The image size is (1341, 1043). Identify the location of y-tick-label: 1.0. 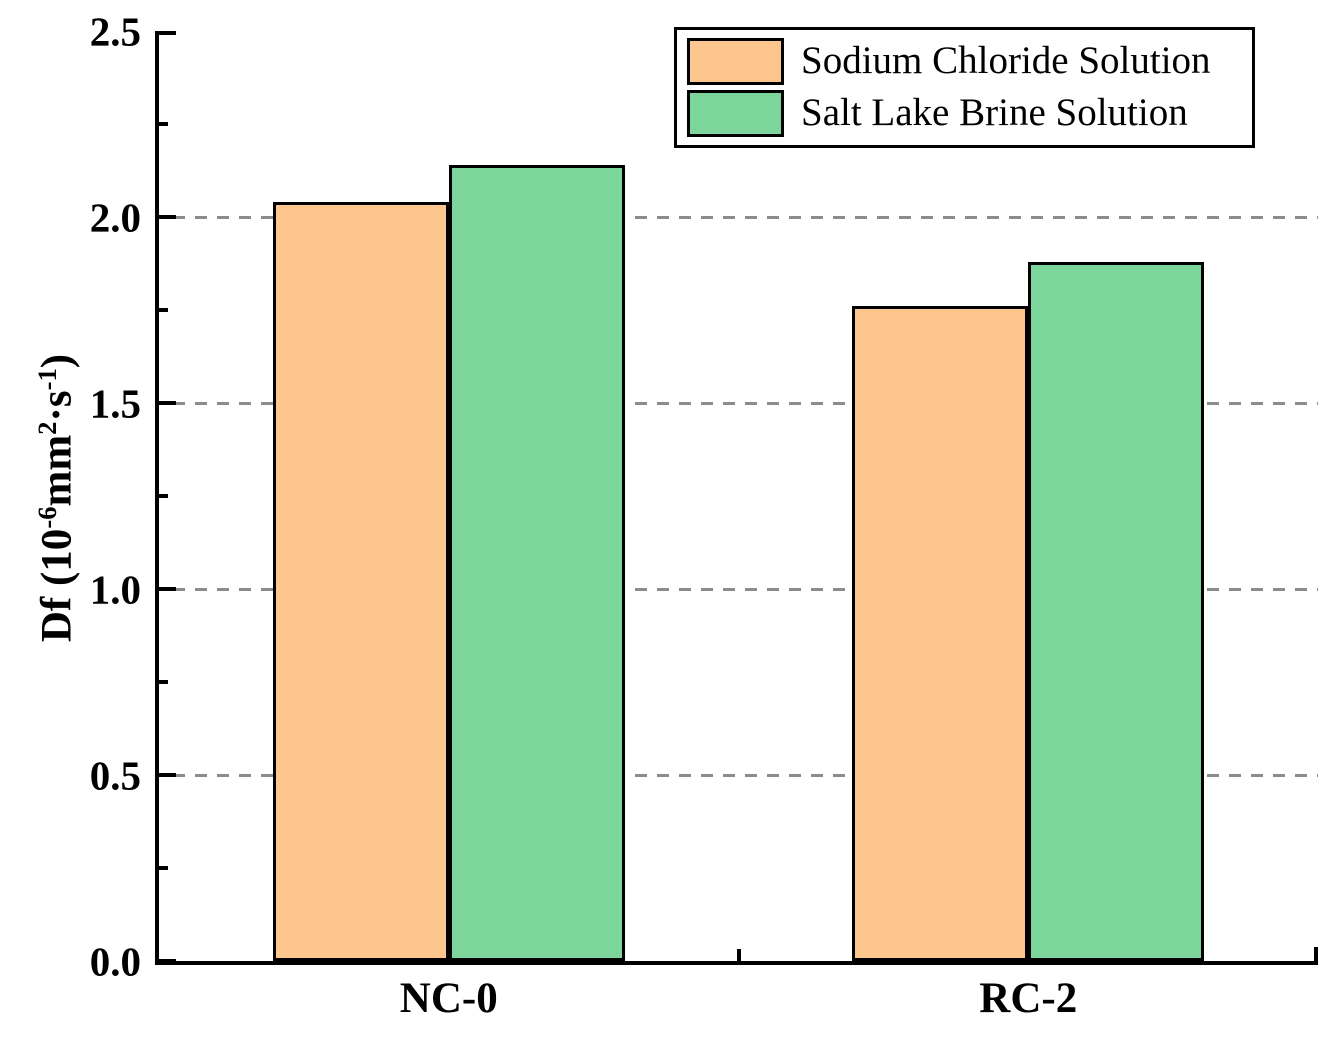
(115, 589).